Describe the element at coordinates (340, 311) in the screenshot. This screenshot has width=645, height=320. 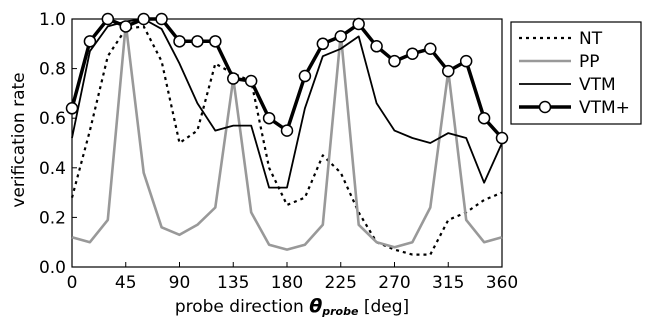
I see `x-axis-label-subscript: probe` at that location.